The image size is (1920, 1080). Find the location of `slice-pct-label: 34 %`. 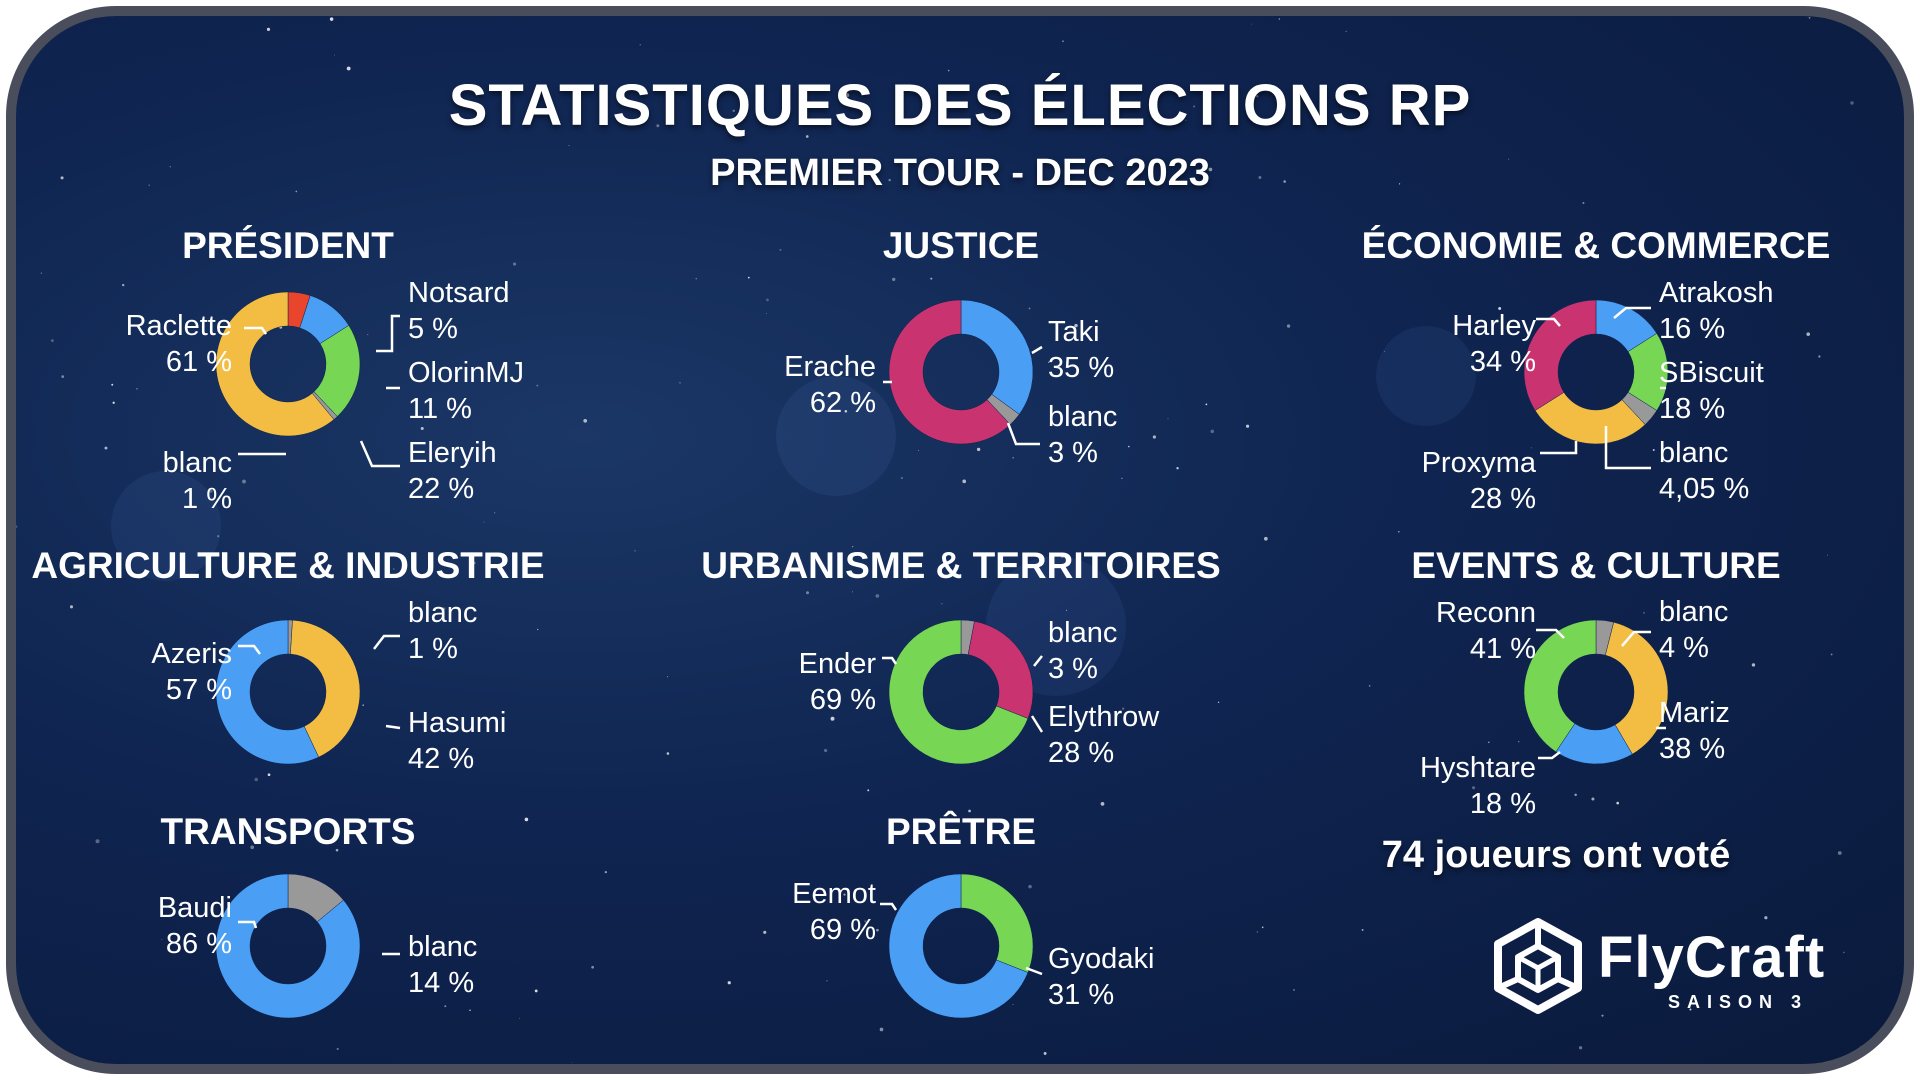

slice-pct-label: 34 % is located at coordinates (1503, 362).